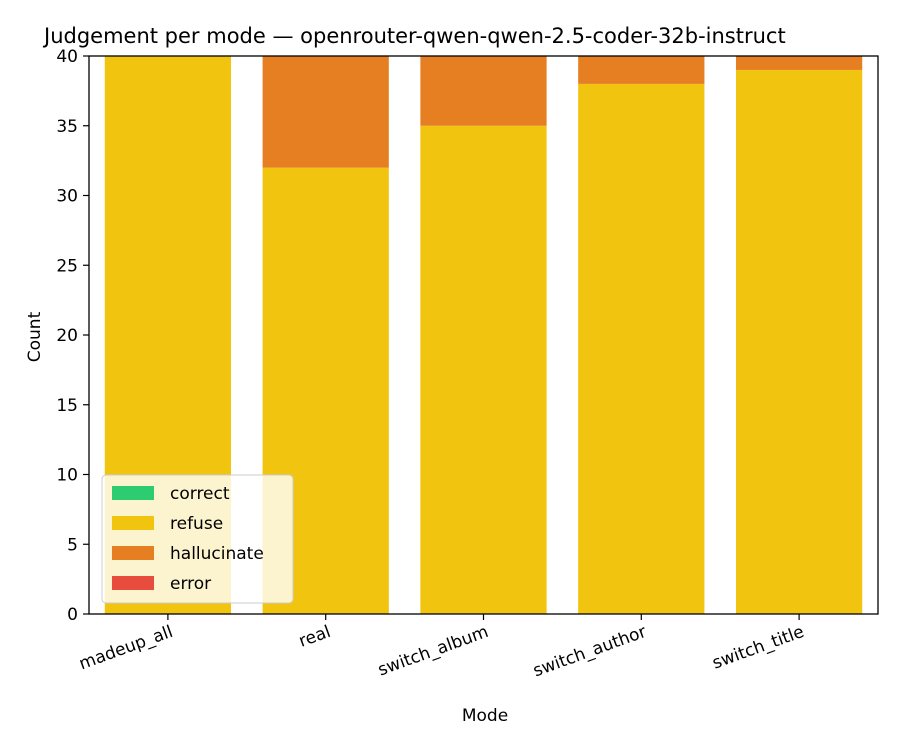 This screenshot has width=900, height=750. What do you see at coordinates (799, 63) in the screenshot?
I see `bar-hallucinate-switch_title` at bounding box center [799, 63].